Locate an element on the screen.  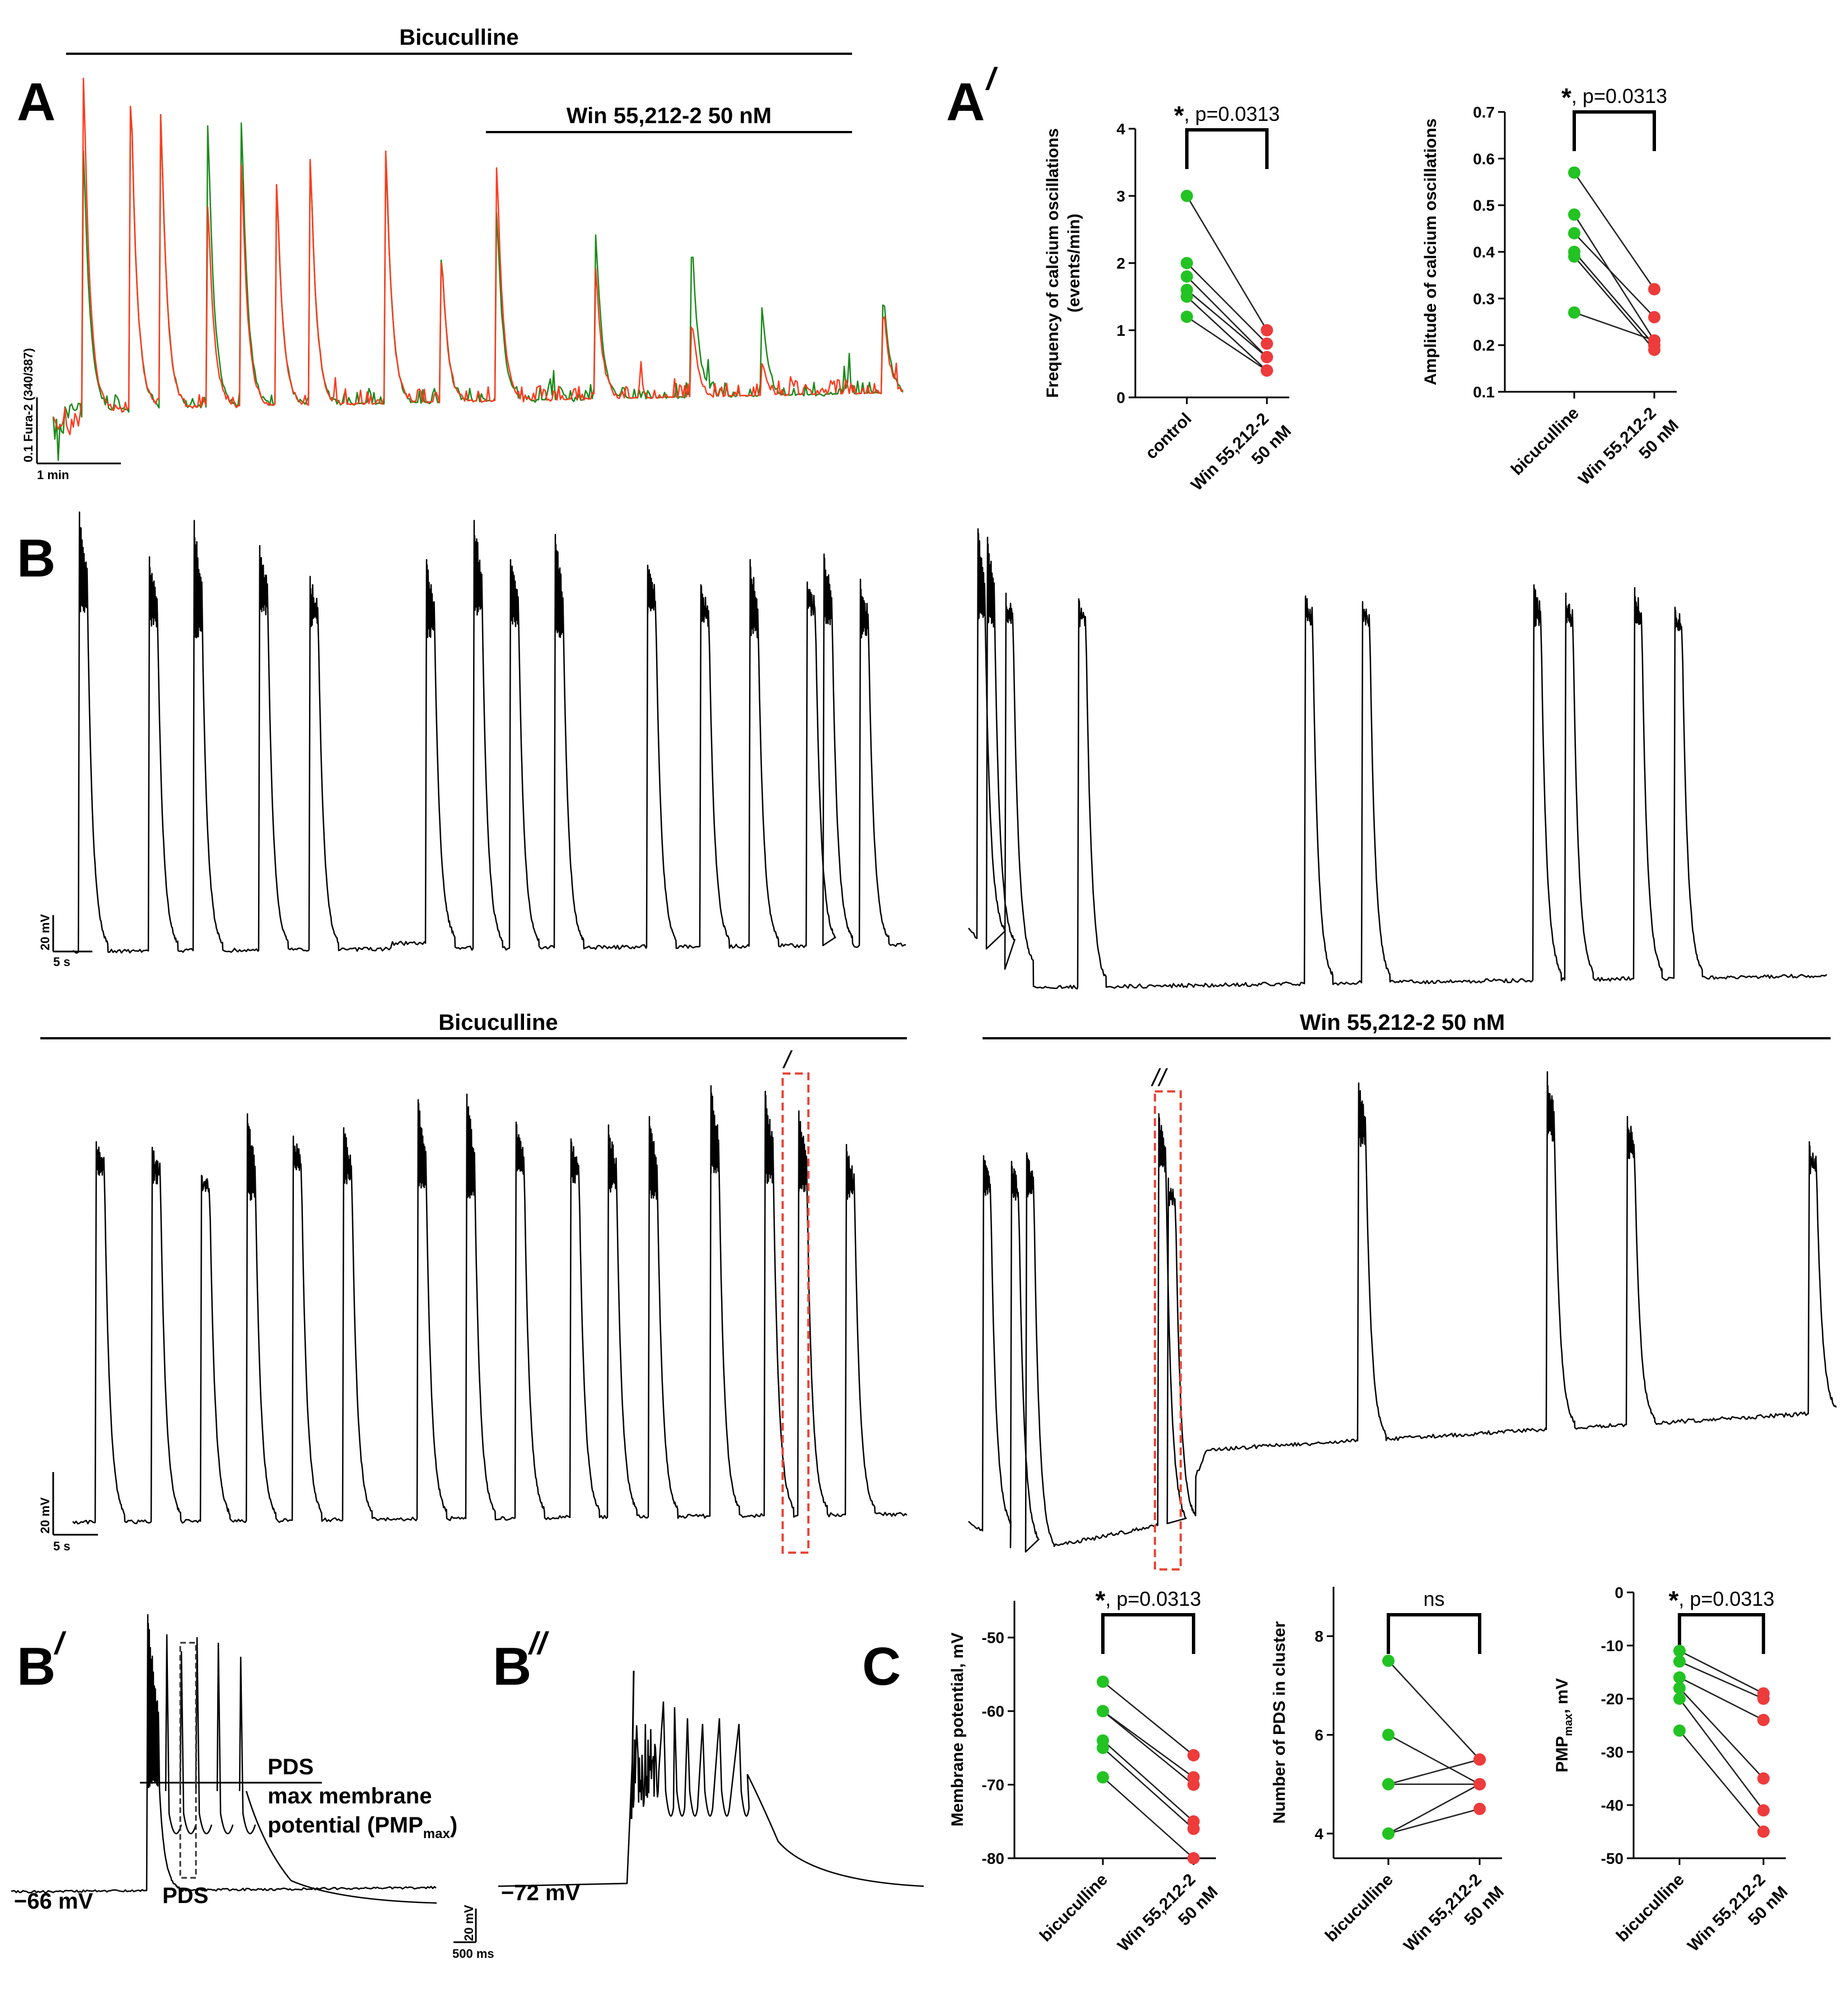
zoom-box-first is located at coordinates (796, 1313).